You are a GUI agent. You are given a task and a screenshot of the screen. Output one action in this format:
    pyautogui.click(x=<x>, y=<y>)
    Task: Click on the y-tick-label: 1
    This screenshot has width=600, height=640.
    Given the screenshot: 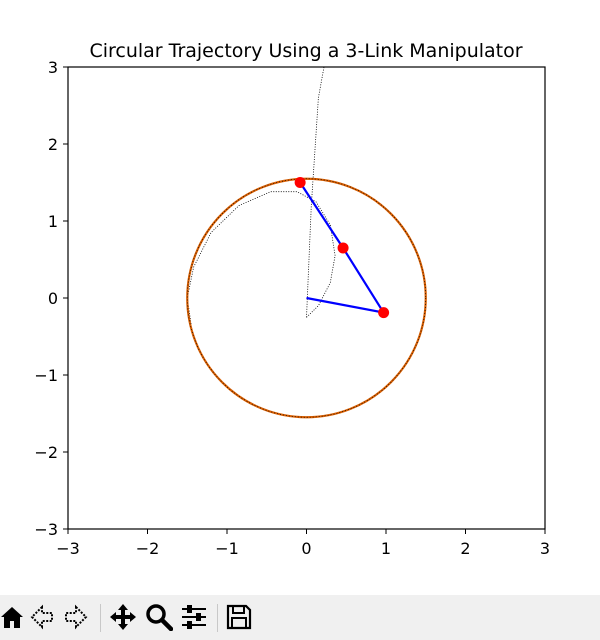 What is the action you would take?
    pyautogui.click(x=53, y=221)
    